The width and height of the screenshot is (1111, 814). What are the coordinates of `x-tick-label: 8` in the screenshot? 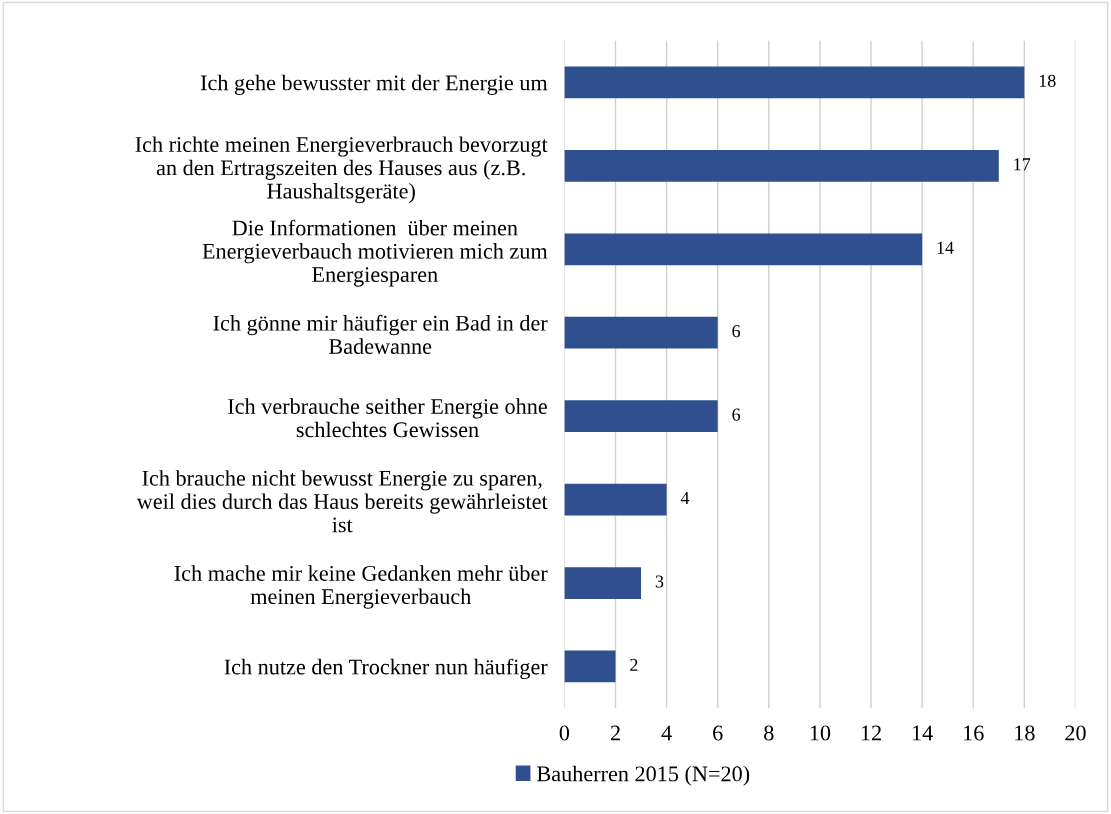 It's located at (769, 733).